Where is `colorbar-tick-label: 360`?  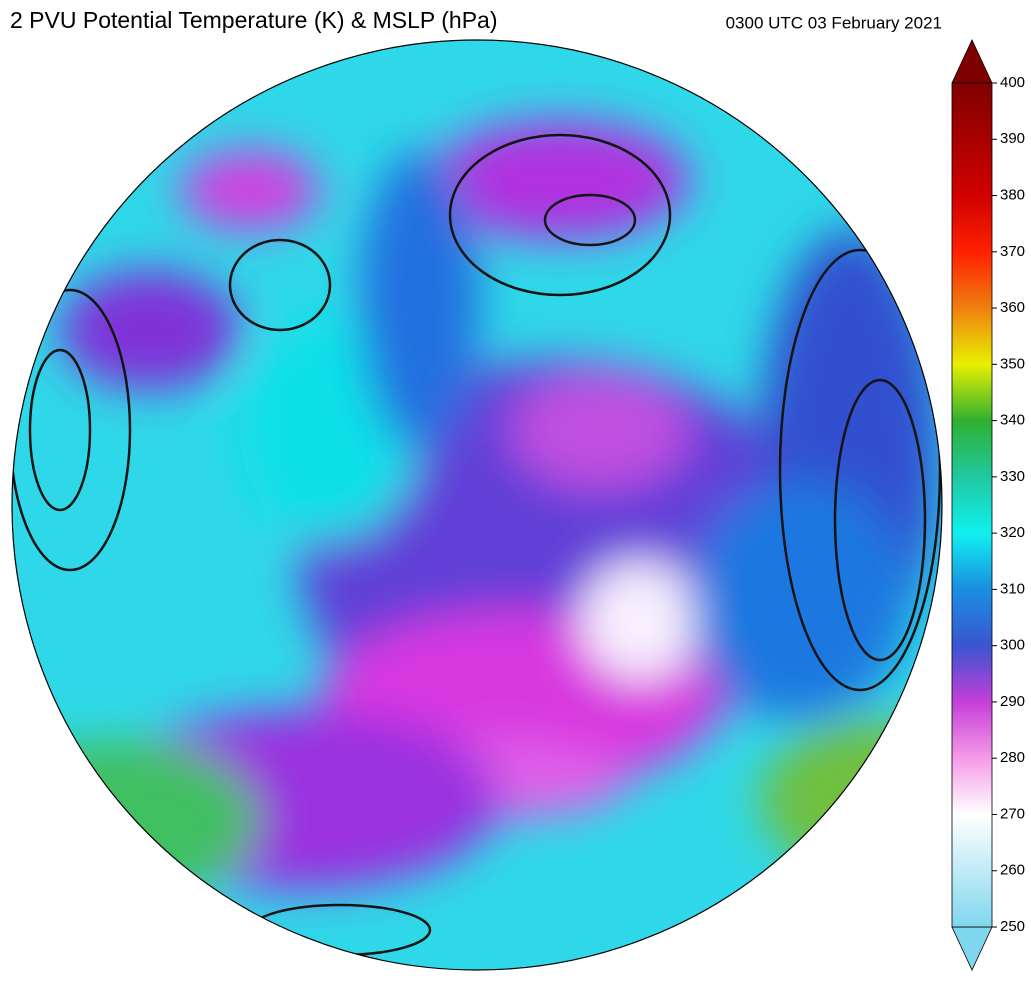
colorbar-tick-label: 360 is located at coordinates (1012, 307).